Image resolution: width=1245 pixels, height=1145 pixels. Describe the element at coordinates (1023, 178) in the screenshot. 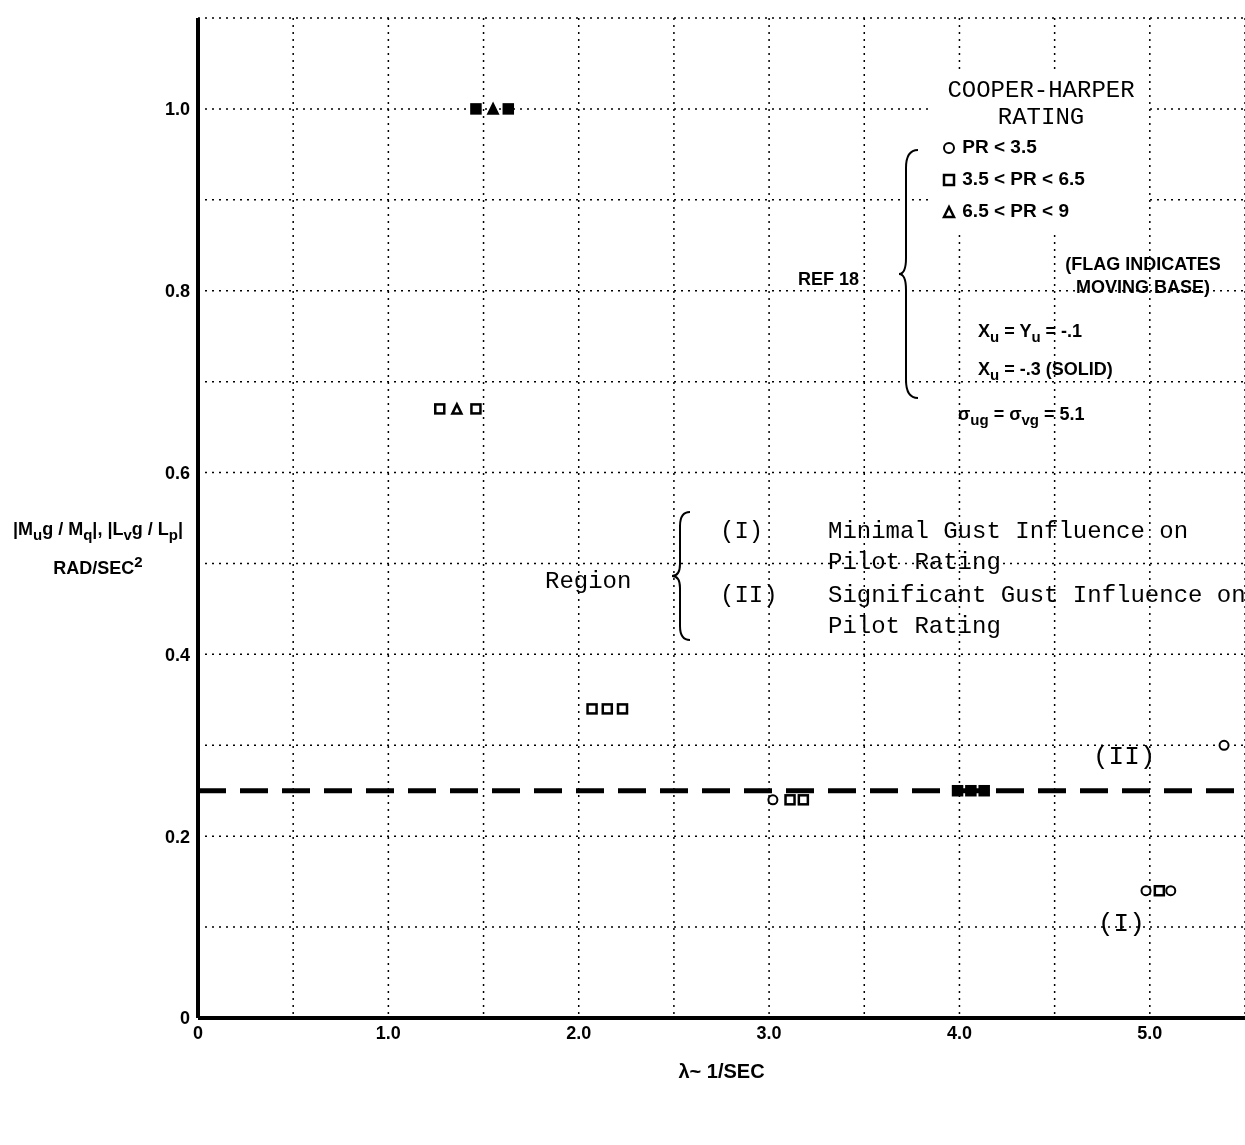

I see `legend-label: 3.5 < PR < 6.5` at that location.